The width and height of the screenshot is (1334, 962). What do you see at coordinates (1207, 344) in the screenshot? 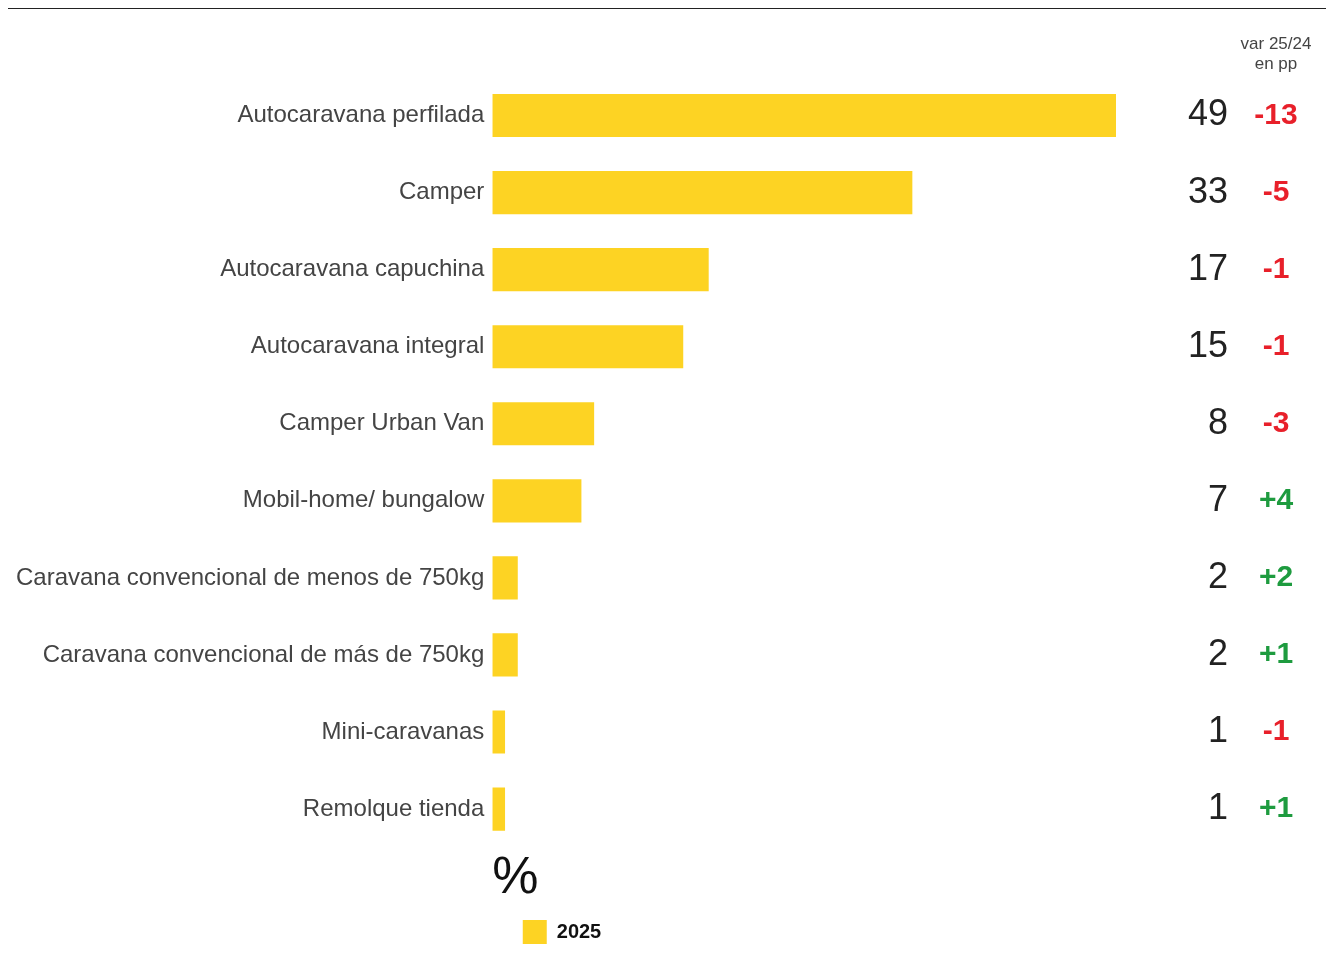
I see `data-label: 15` at bounding box center [1207, 344].